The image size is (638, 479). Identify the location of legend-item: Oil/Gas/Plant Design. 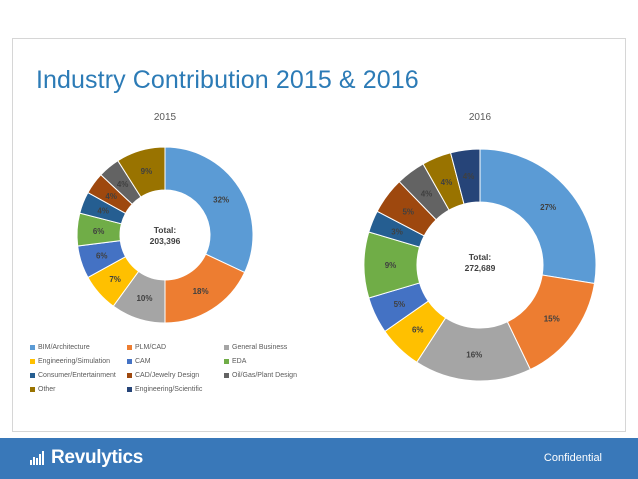
(292, 375).